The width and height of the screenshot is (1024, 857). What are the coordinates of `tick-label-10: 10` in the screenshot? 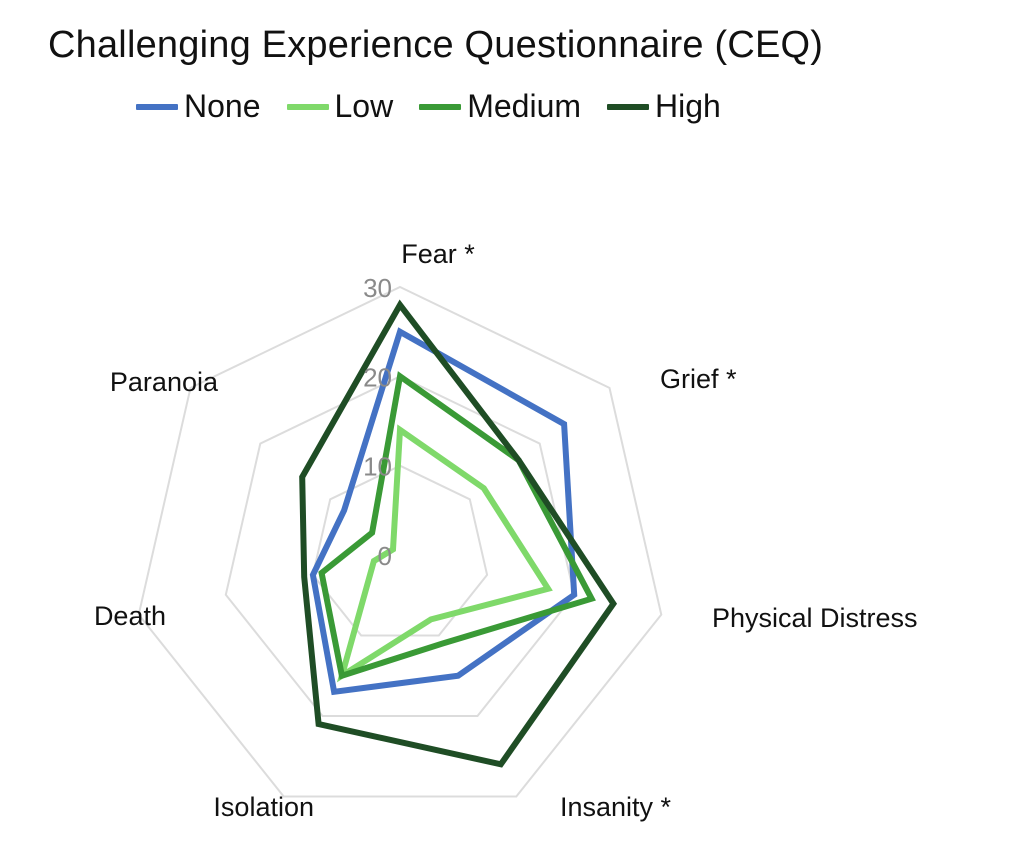 It's located at (377, 467).